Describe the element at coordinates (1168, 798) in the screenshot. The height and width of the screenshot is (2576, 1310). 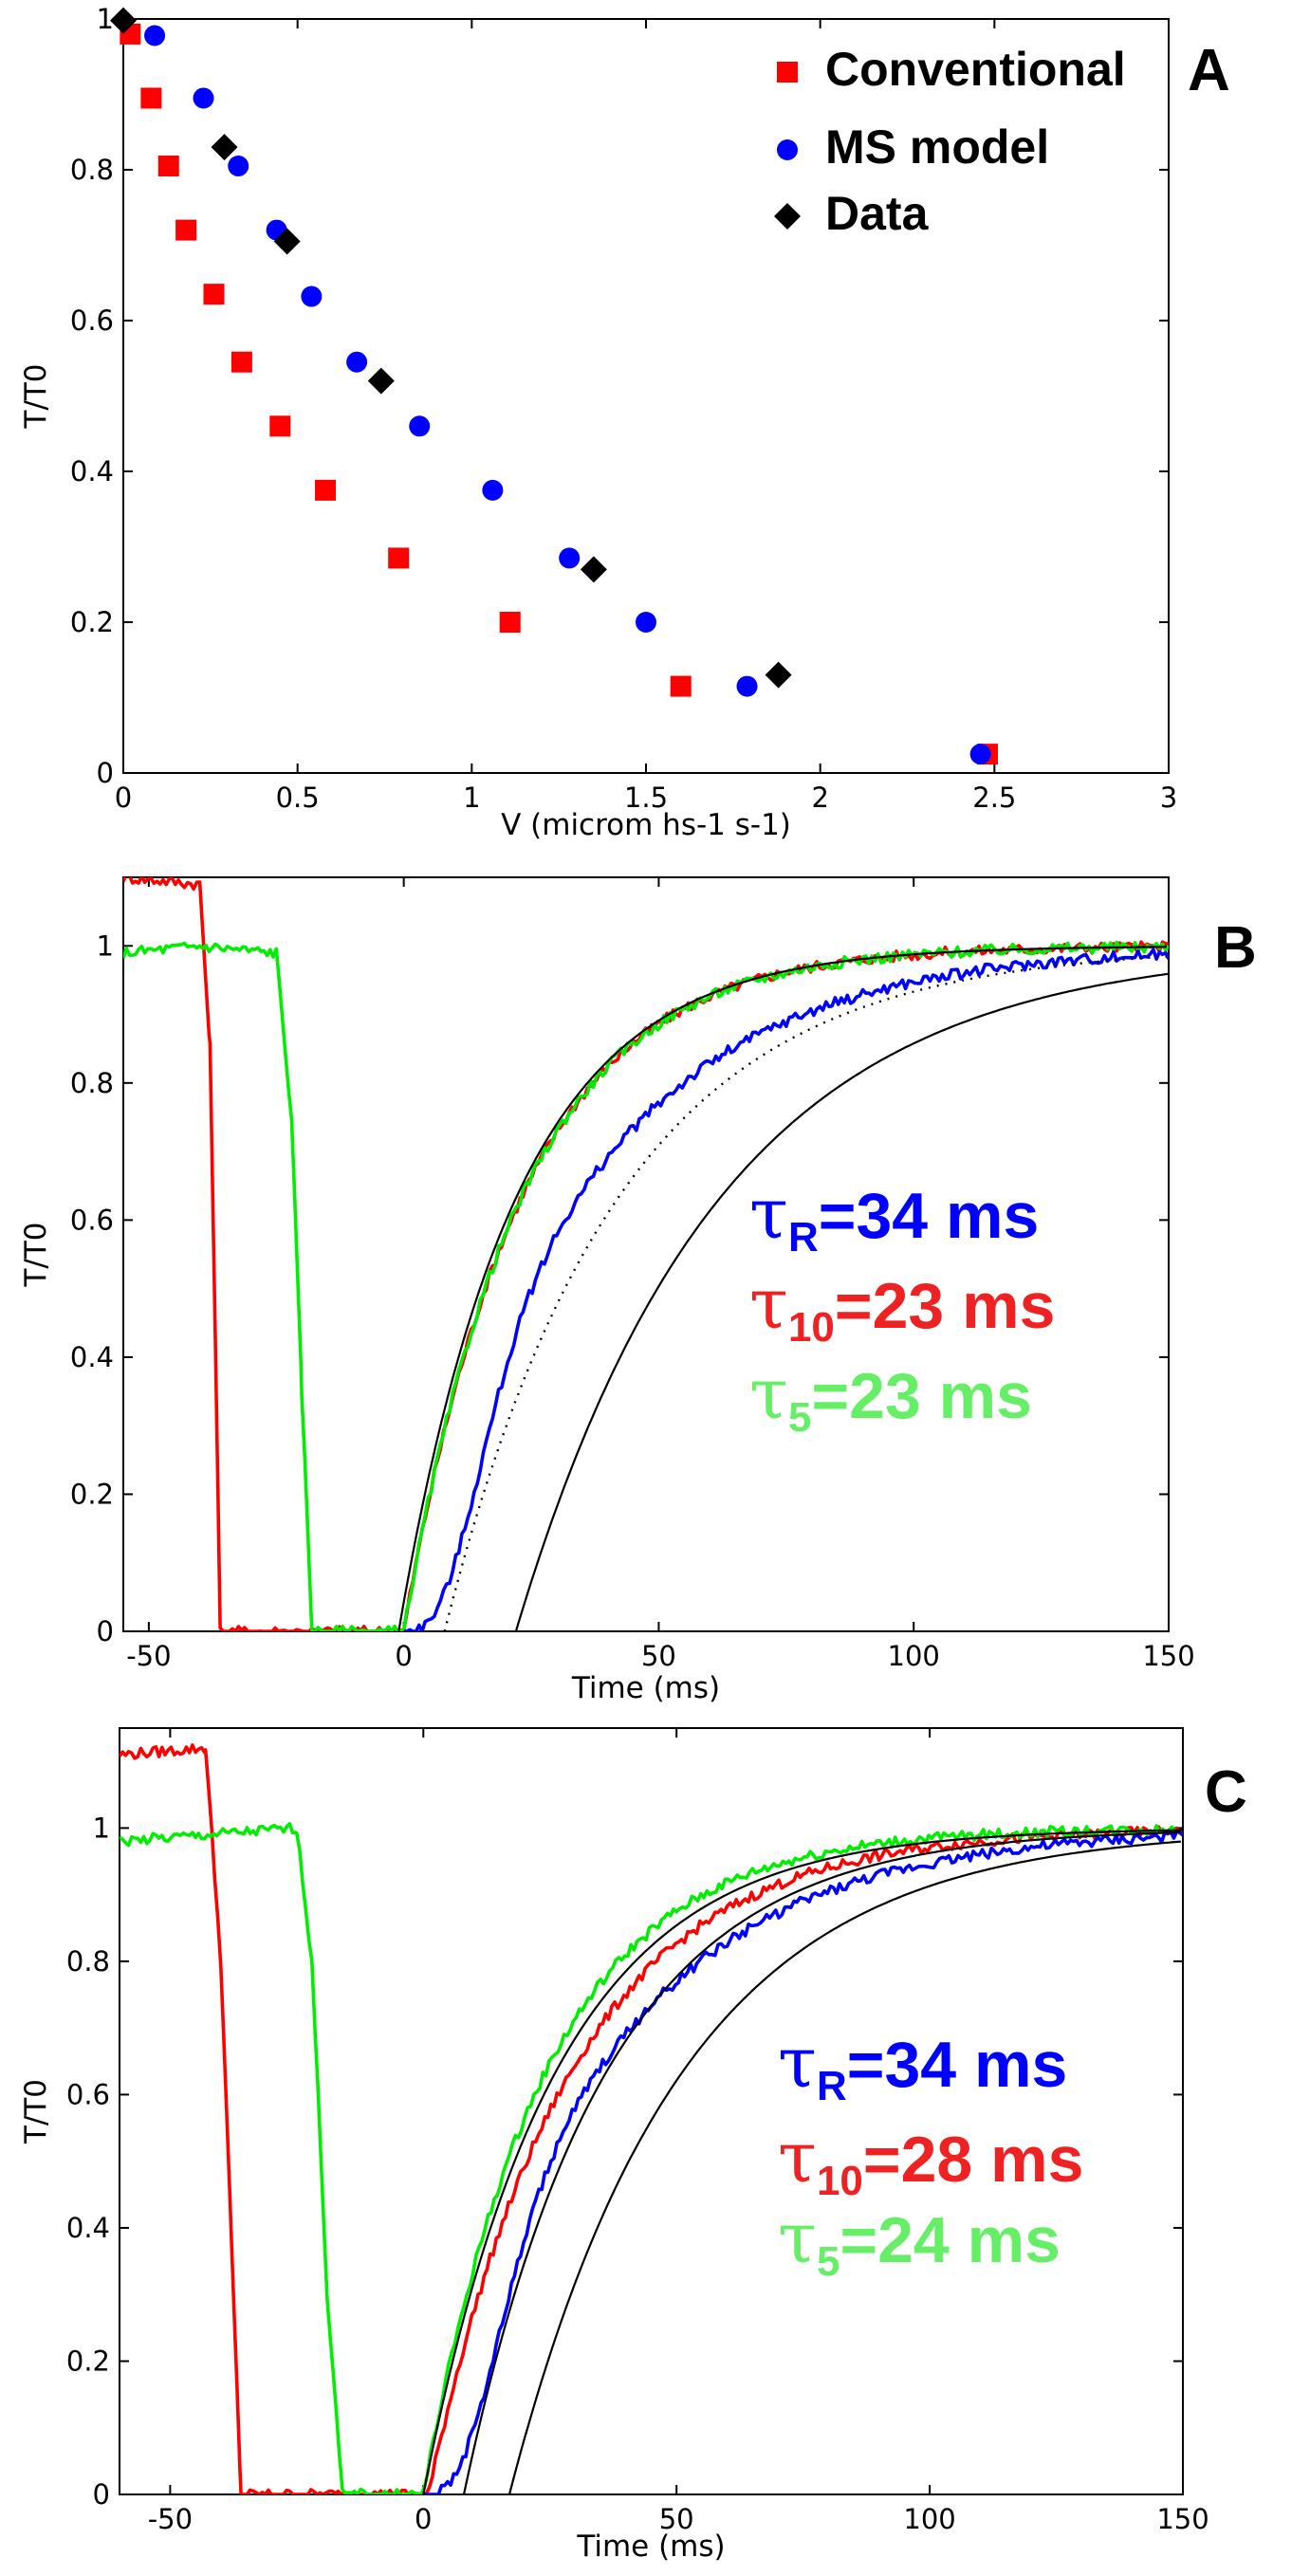
I see `x-tick-label: 3` at that location.